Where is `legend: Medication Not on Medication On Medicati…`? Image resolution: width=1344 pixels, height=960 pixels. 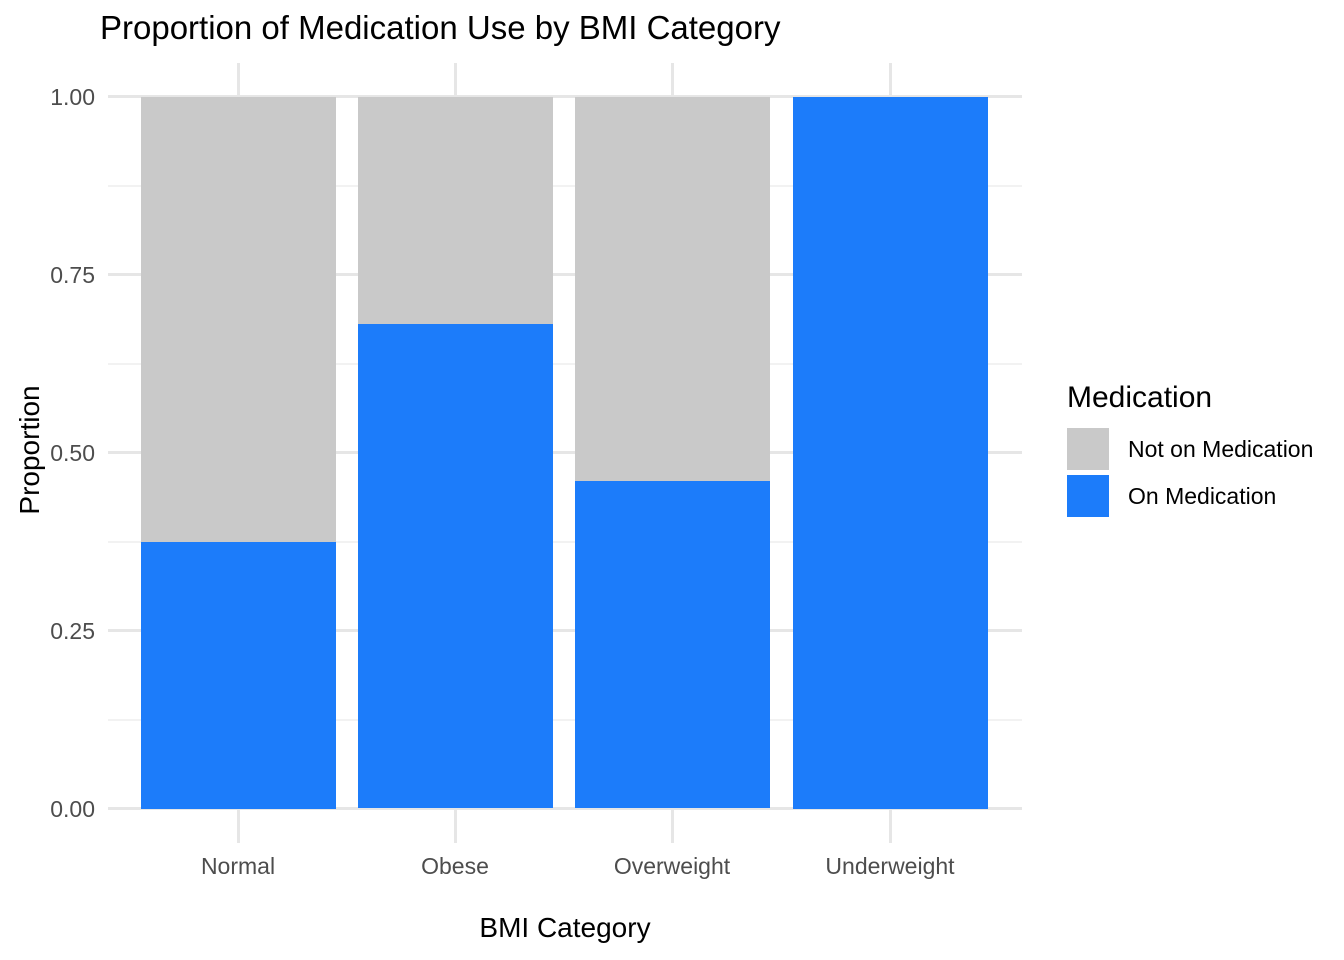
legend: Medication Not on Medication On Medicati… is located at coordinates (1190, 451).